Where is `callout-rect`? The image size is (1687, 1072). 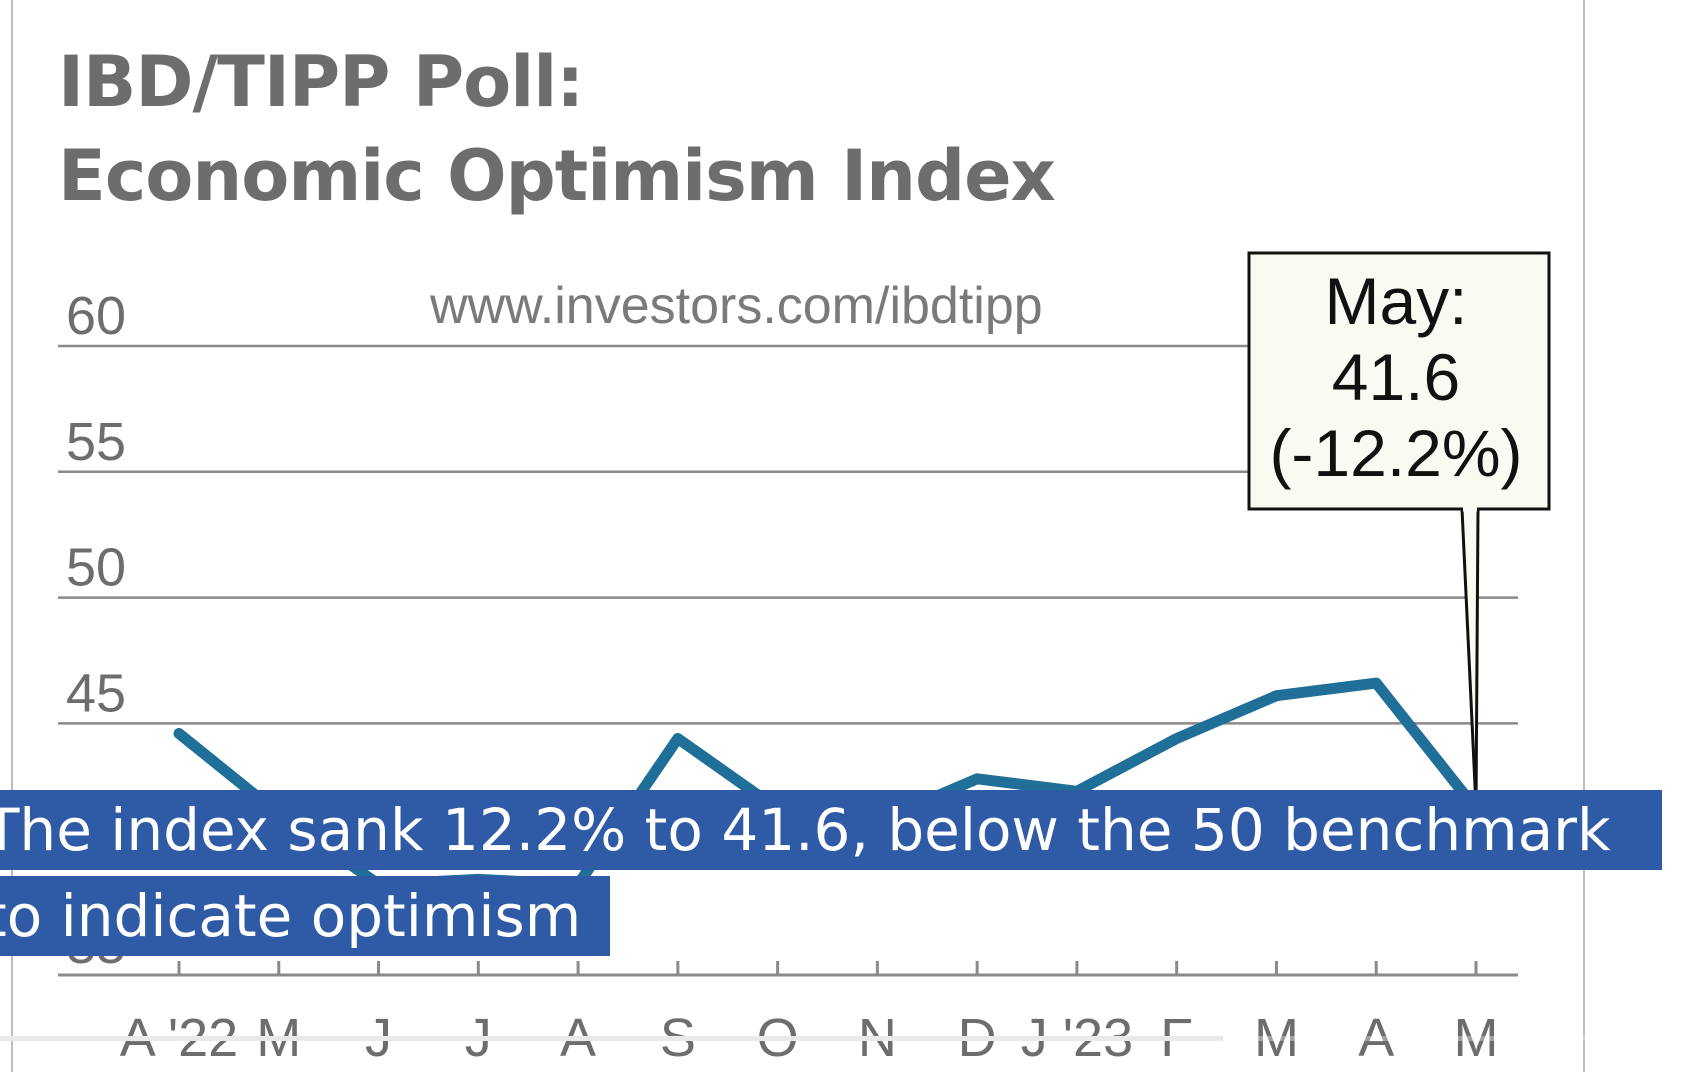
callout-rect is located at coordinates (1399, 381).